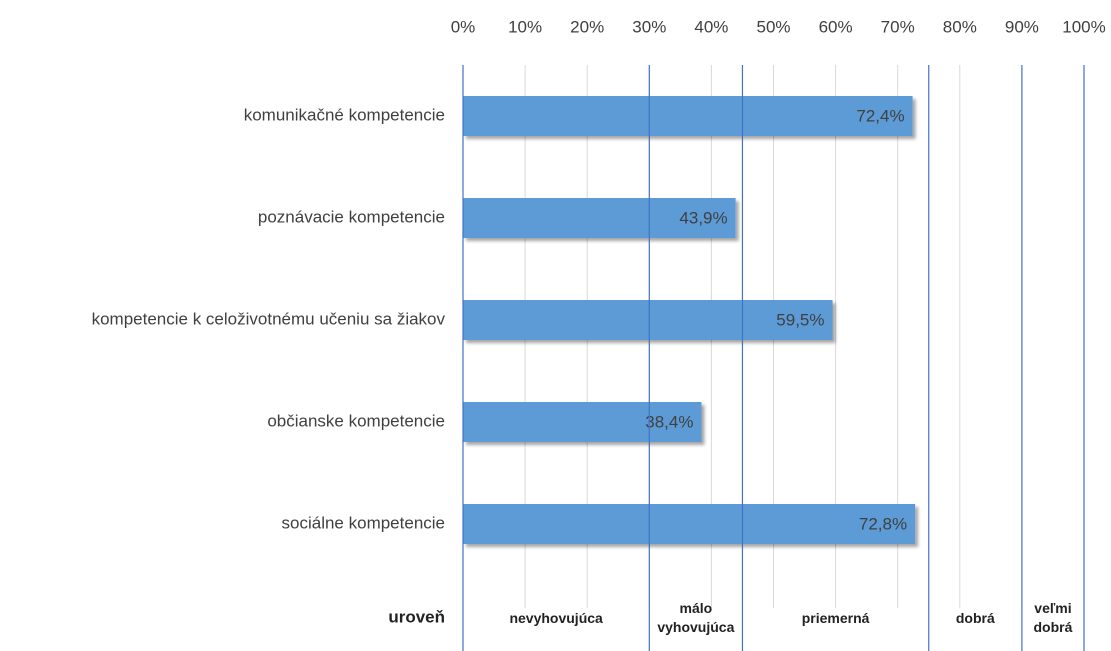 The image size is (1111, 651). I want to click on level-label: málo vyhovujúca, so click(696, 617).